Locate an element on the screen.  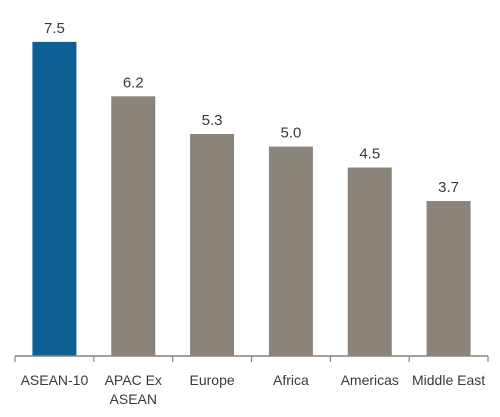
value-label: 4.5 is located at coordinates (369, 154).